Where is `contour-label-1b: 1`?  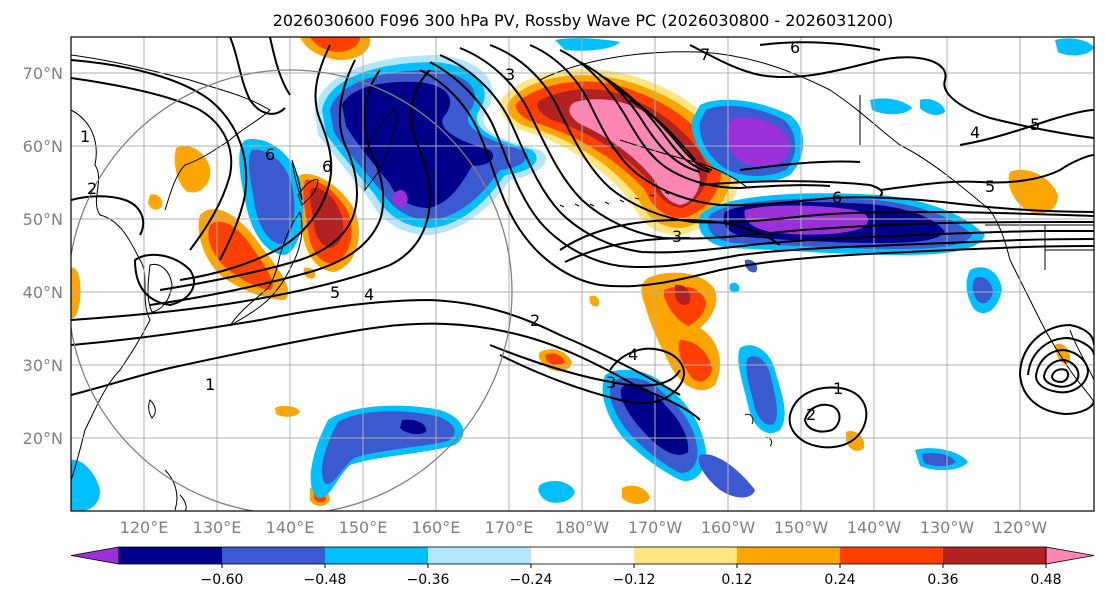
contour-label-1b: 1 is located at coordinates (838, 388).